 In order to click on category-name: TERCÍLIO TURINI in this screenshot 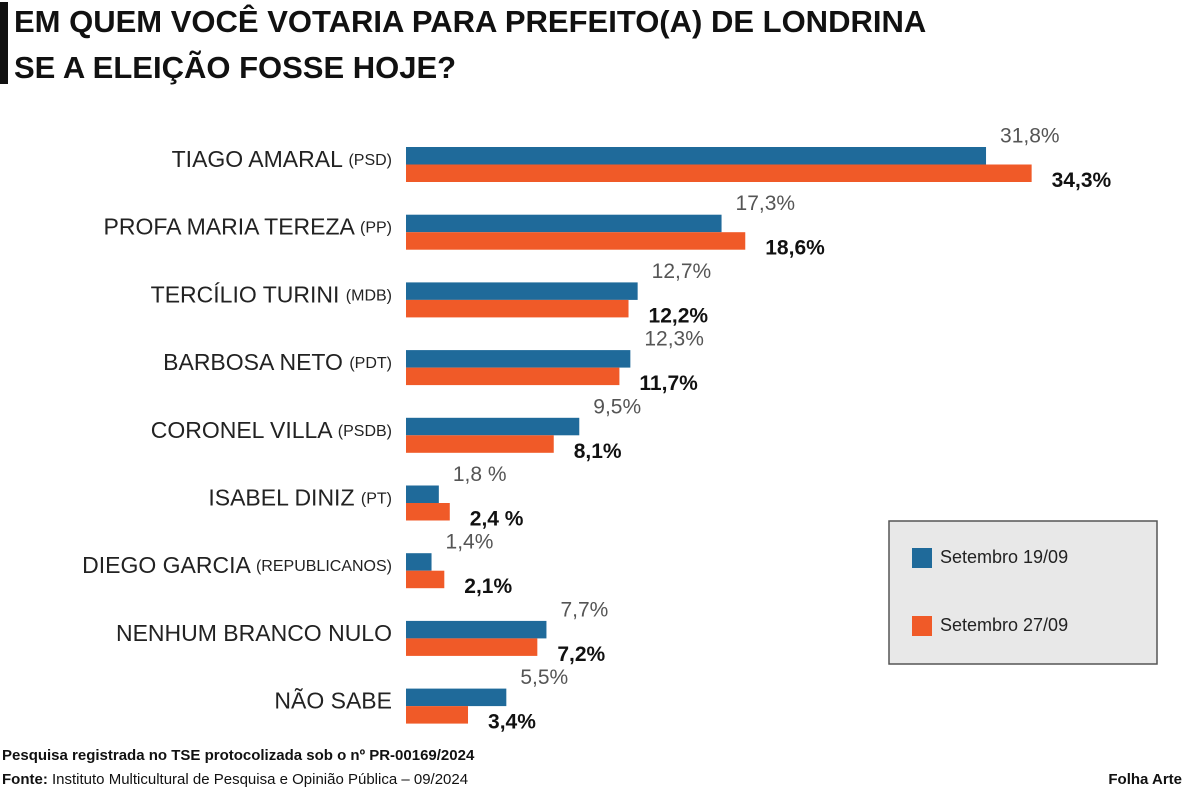, I will do `click(245, 294)`.